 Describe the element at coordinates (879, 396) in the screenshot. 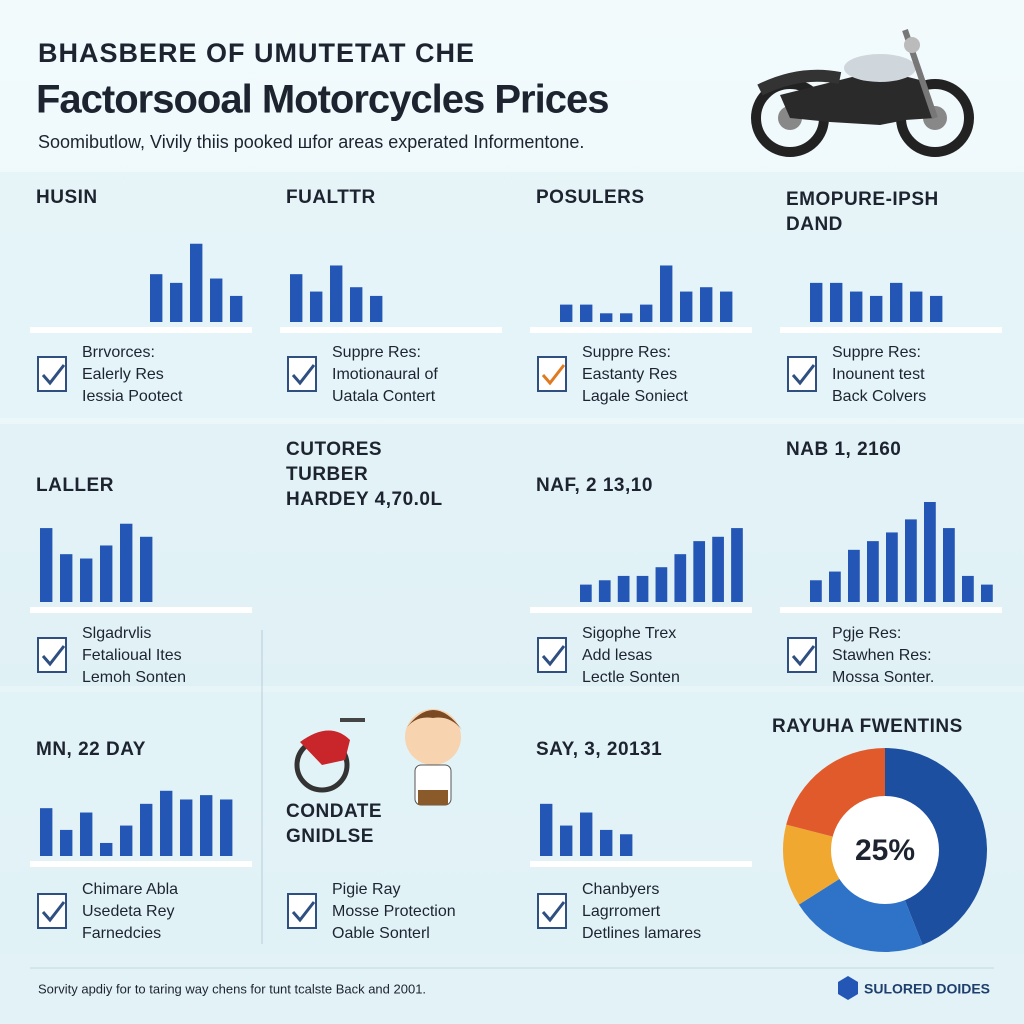

I see `panel-text: Back Colvers` at that location.